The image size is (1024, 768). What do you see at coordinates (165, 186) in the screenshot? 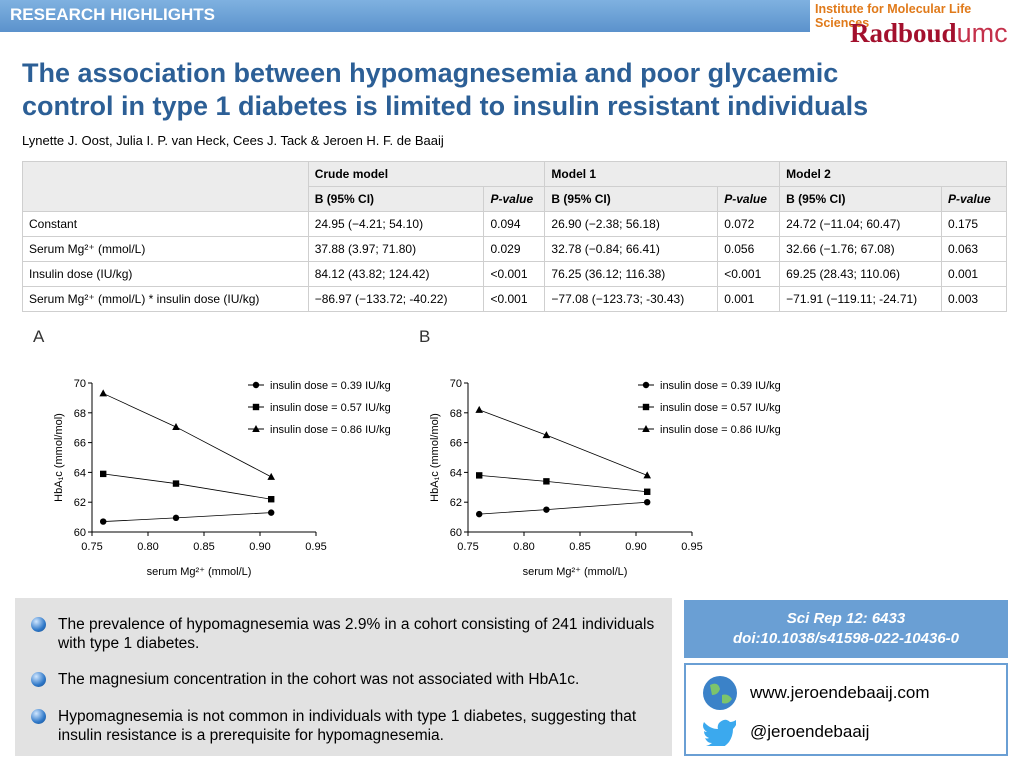
I see `corner-cell` at bounding box center [165, 186].